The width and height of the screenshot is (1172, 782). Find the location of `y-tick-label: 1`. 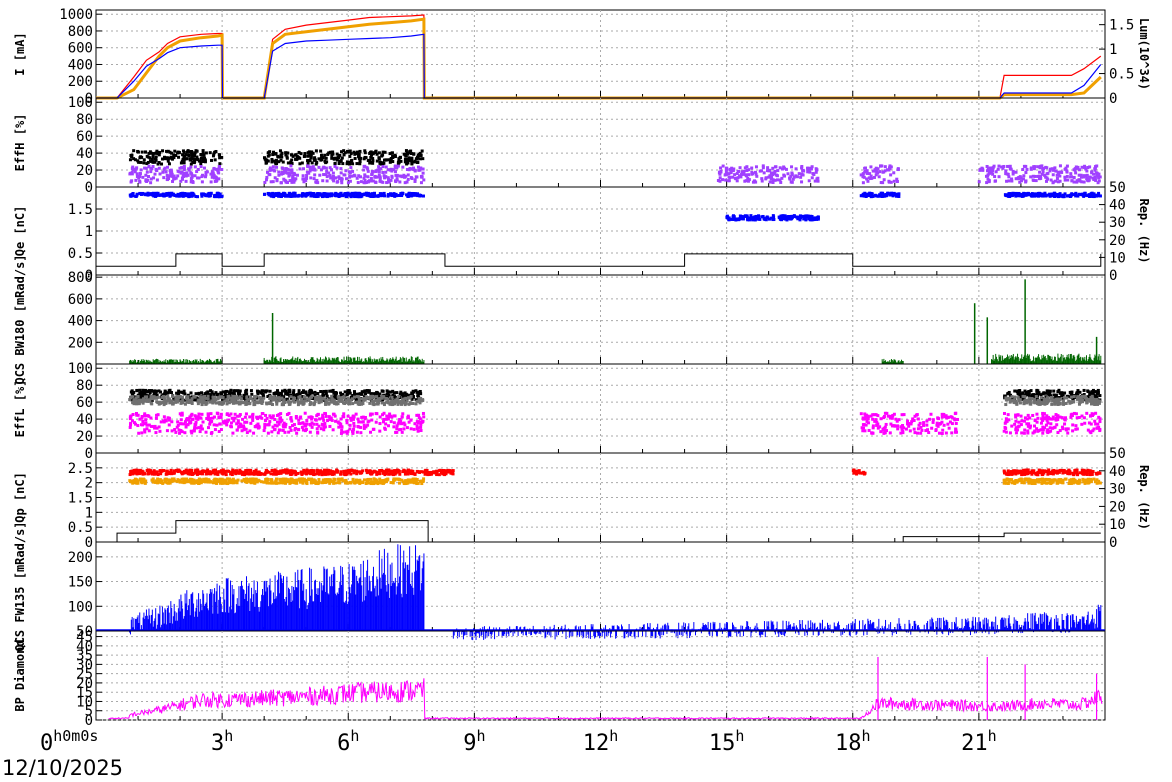

y-tick-label: 1 is located at coordinates (89, 513).